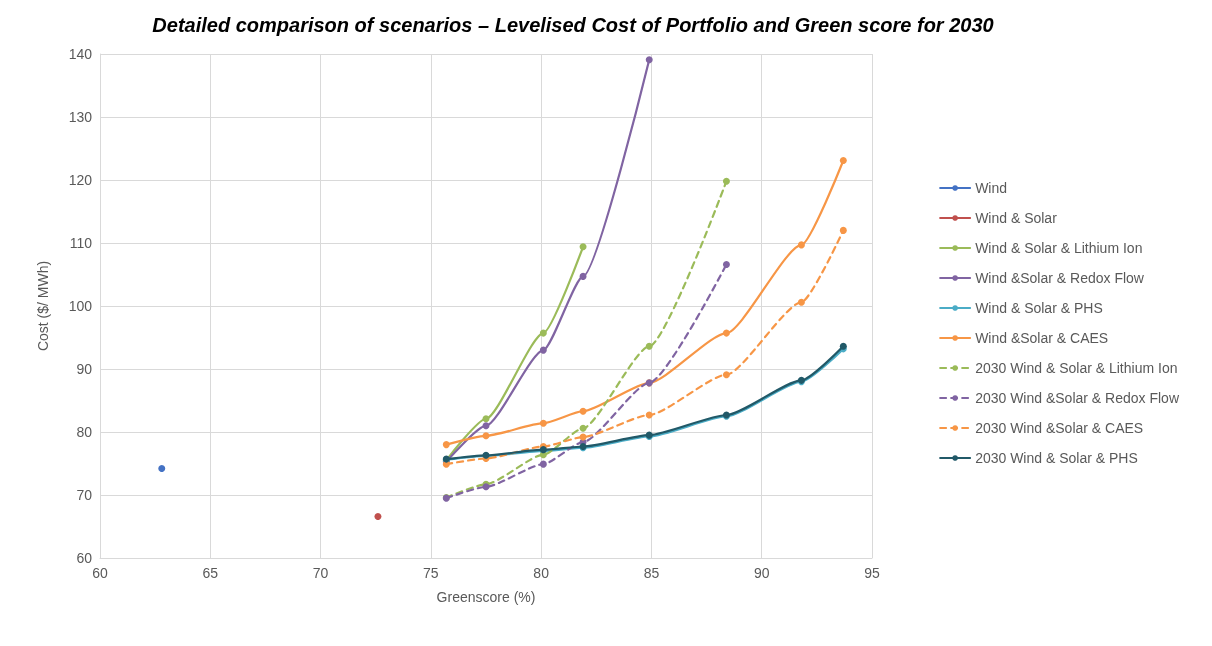 This screenshot has width=1212, height=646. I want to click on x-tick-label: 75, so click(431, 573).